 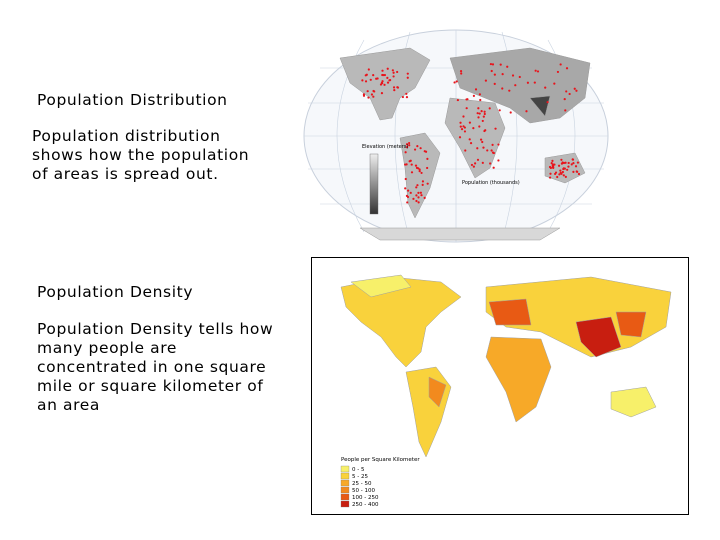 What do you see at coordinates (132, 100) in the screenshot?
I see `heading: Population Distribution` at bounding box center [132, 100].